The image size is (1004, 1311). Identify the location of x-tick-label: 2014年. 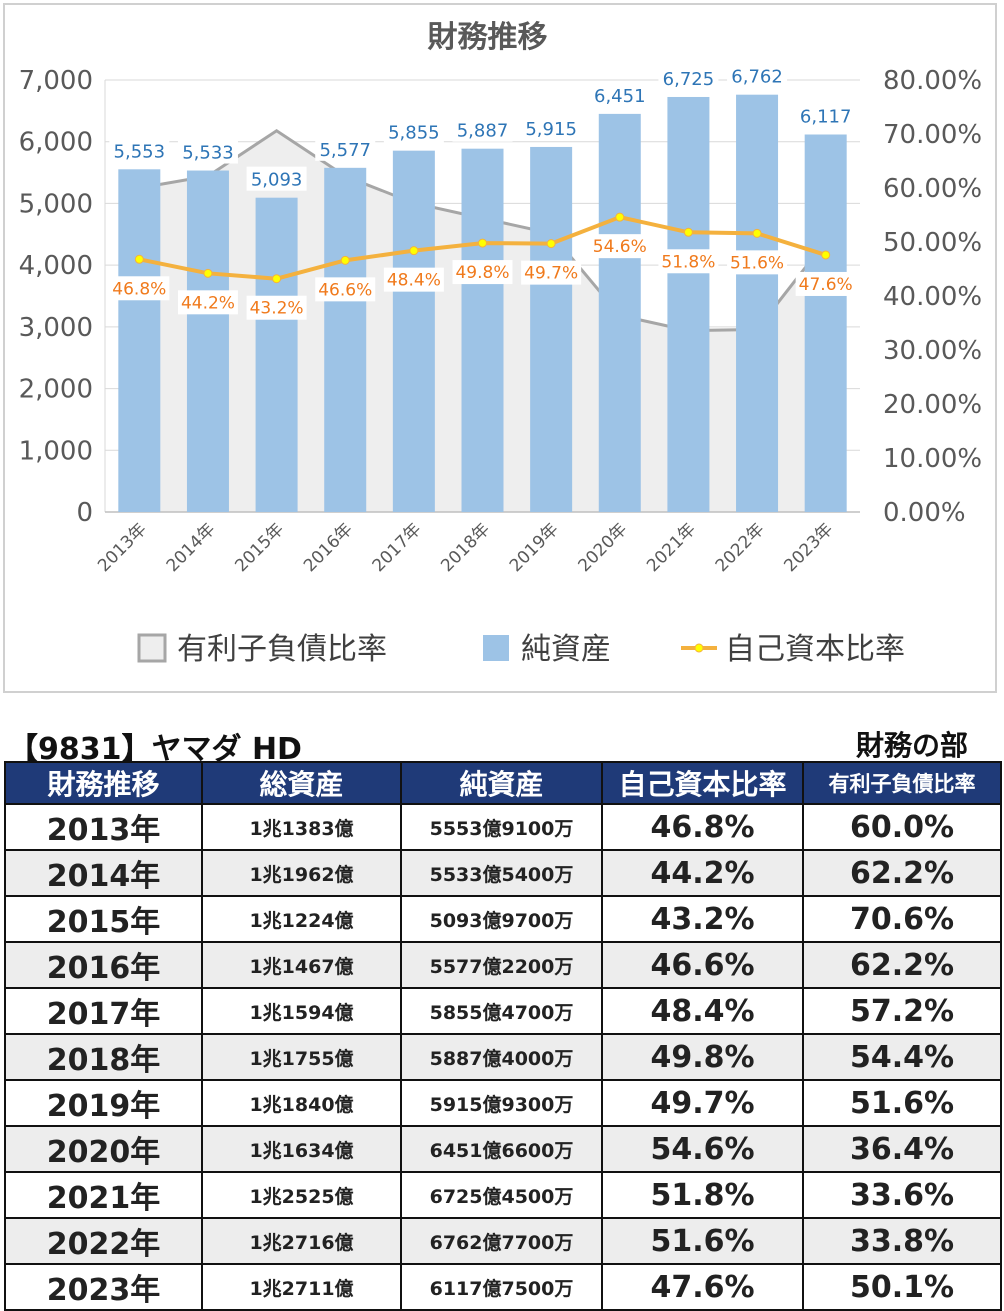
(191, 547).